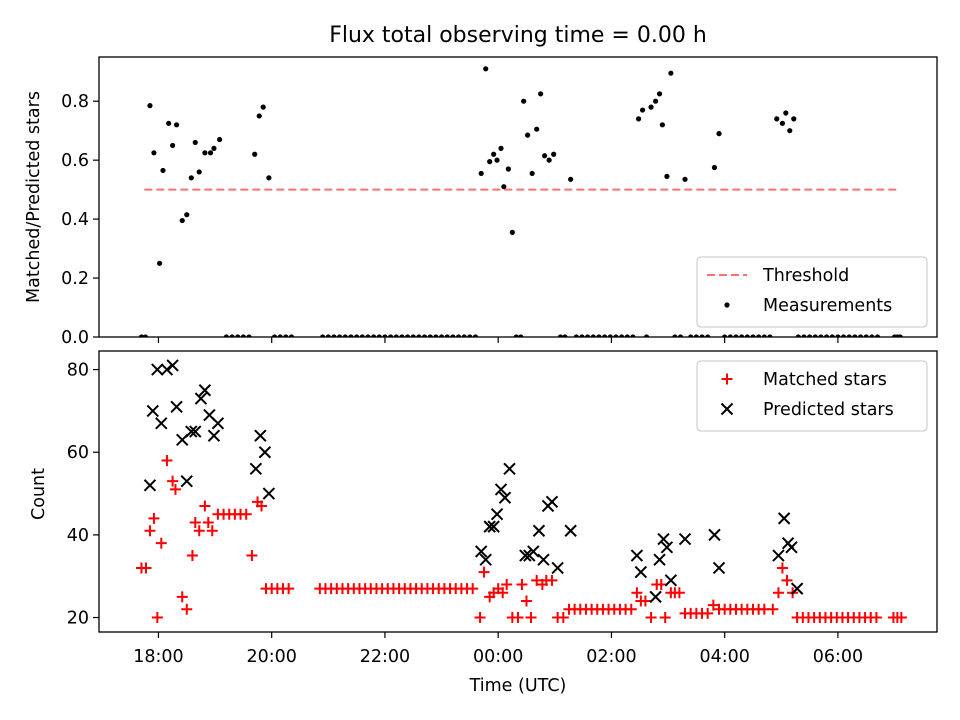 The width and height of the screenshot is (960, 720). I want to click on bottom-x-tick-label: 18:00, so click(158, 657).